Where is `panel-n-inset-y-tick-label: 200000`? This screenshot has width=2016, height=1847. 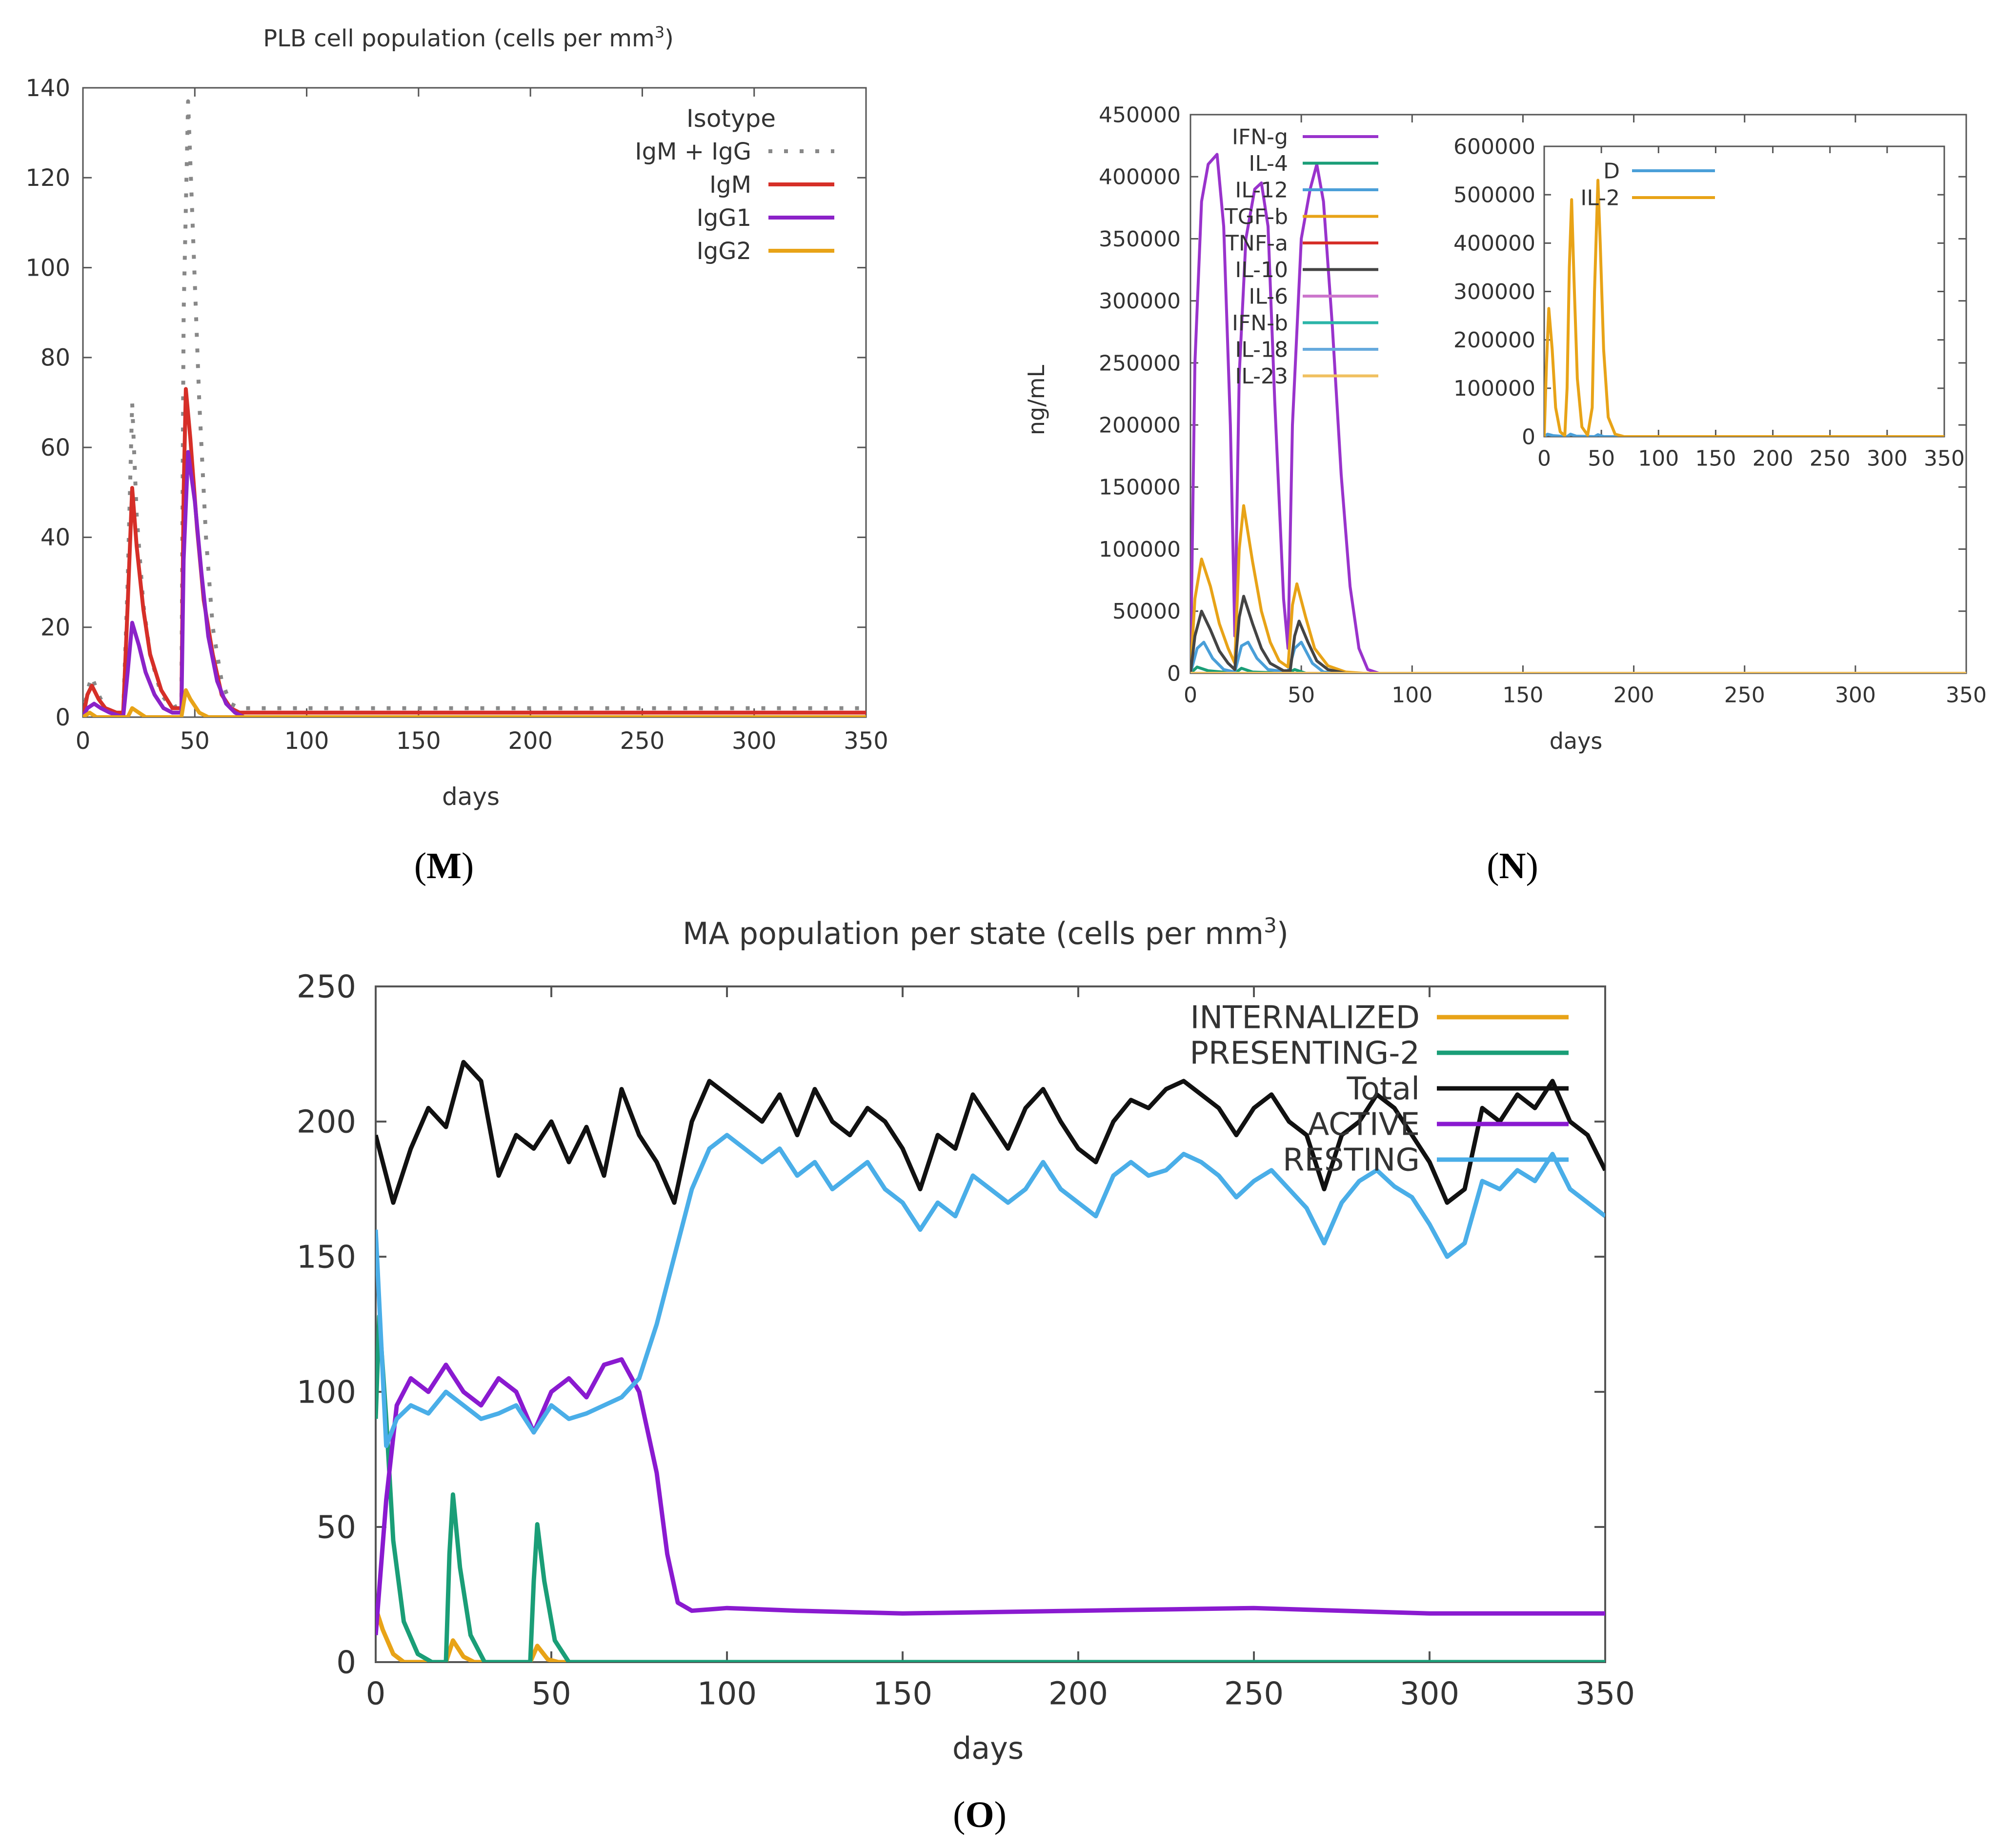 panel-n-inset-y-tick-label: 200000 is located at coordinates (1494, 340).